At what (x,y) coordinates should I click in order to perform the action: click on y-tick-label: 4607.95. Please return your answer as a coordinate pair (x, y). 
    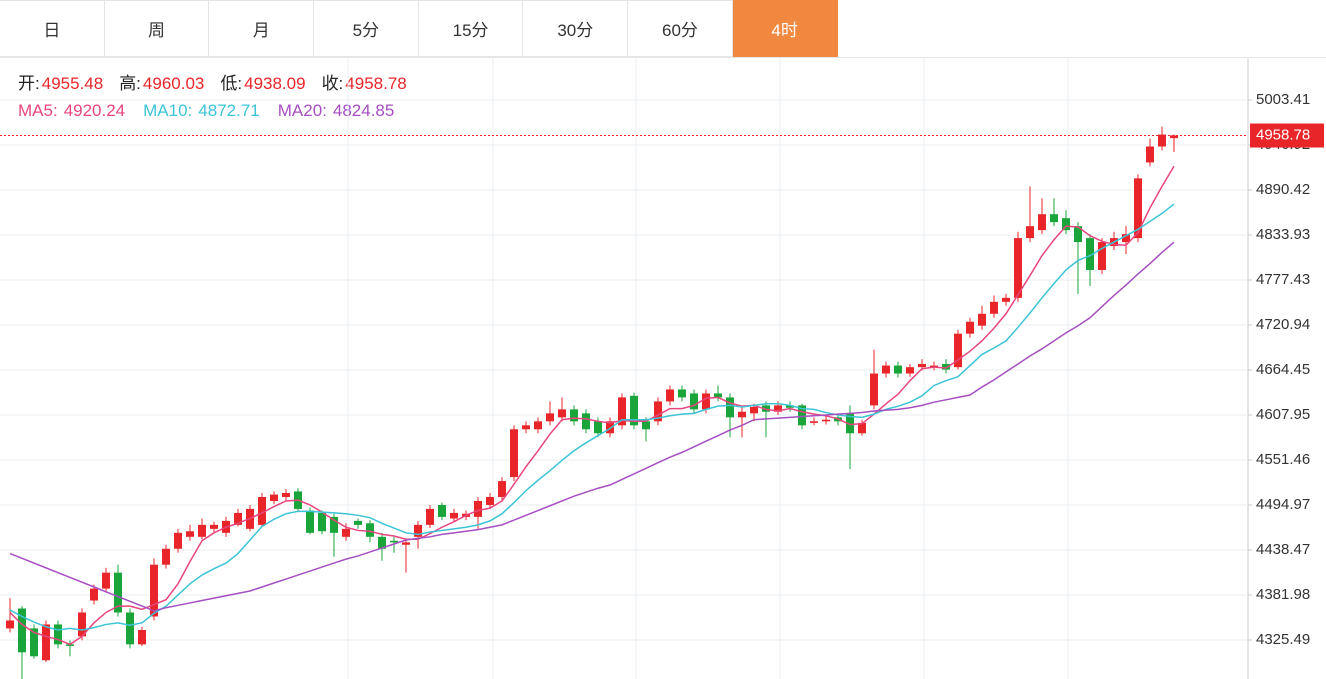
    Looking at the image, I should click on (1283, 414).